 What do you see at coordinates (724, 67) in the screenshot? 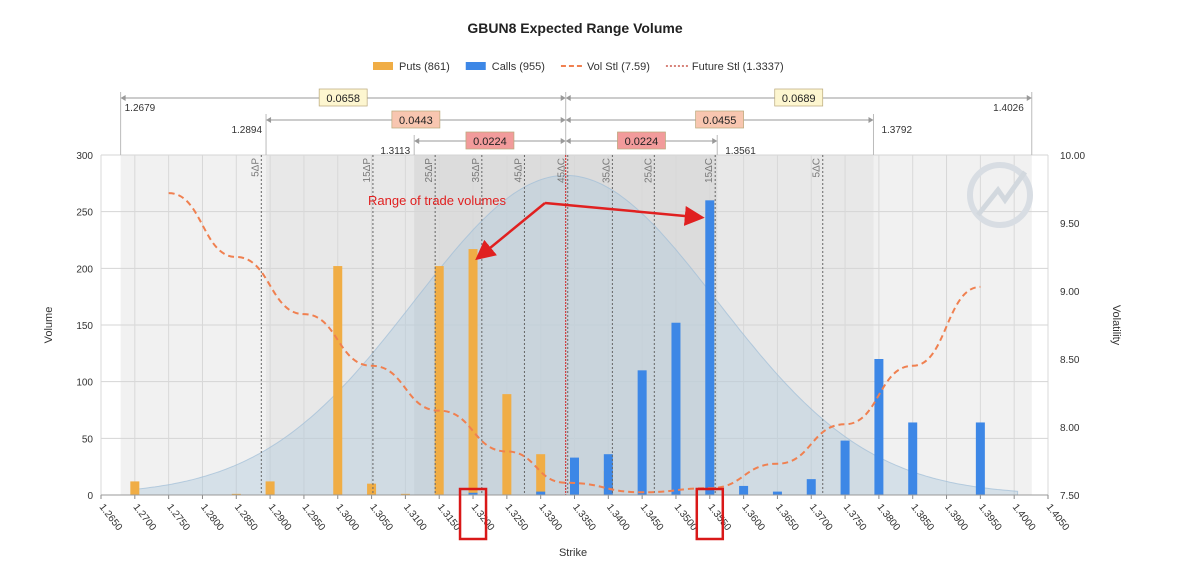
I see `legend-item: Future Stl (1.3337)` at bounding box center [724, 67].